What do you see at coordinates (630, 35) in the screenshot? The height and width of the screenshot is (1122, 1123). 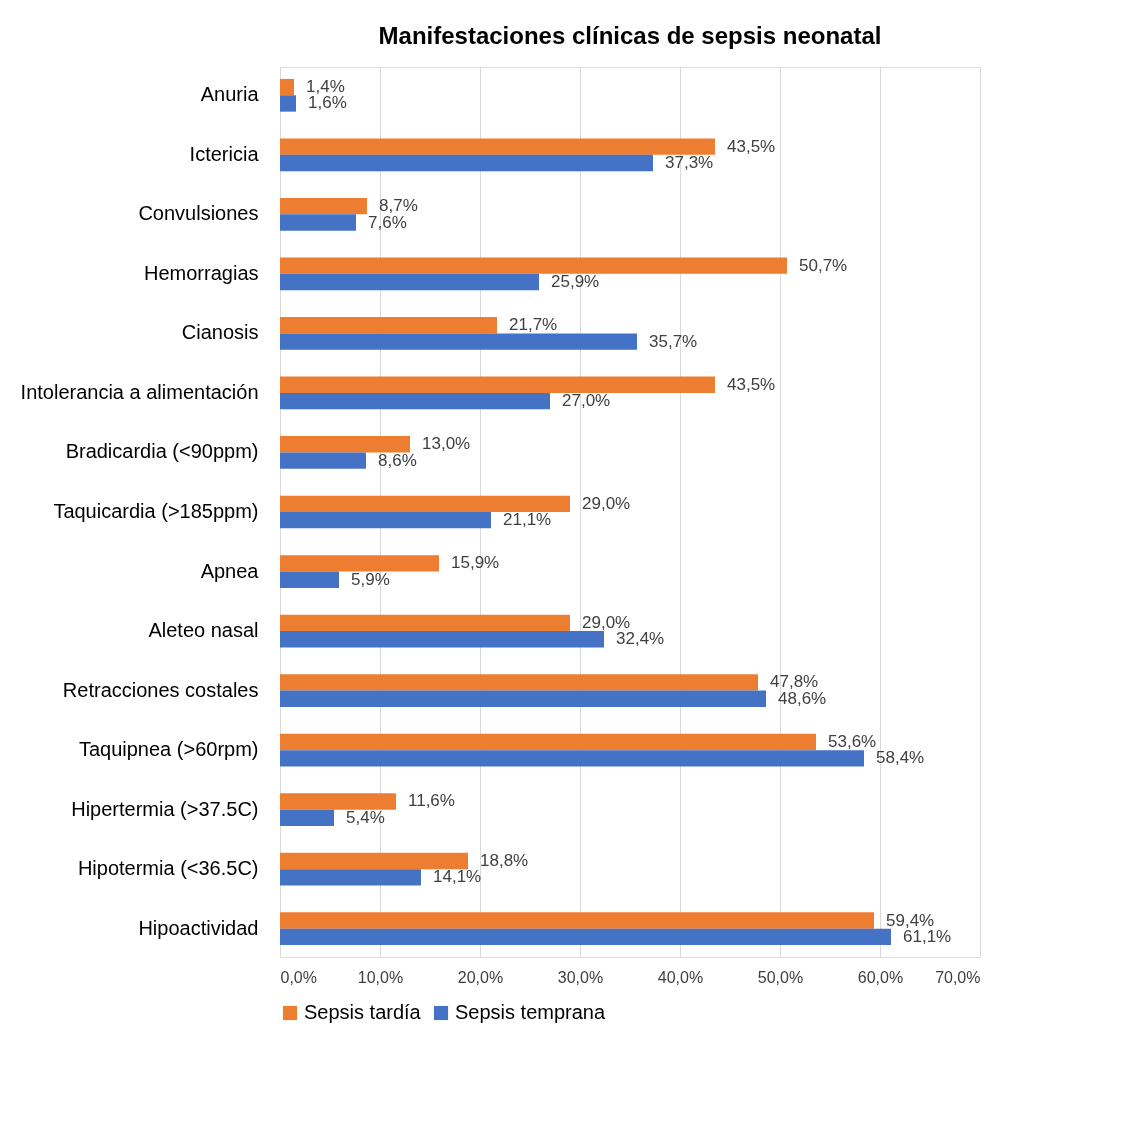 I see `chart-title: Manifestaciones clínicas de sepsis neonatal` at bounding box center [630, 35].